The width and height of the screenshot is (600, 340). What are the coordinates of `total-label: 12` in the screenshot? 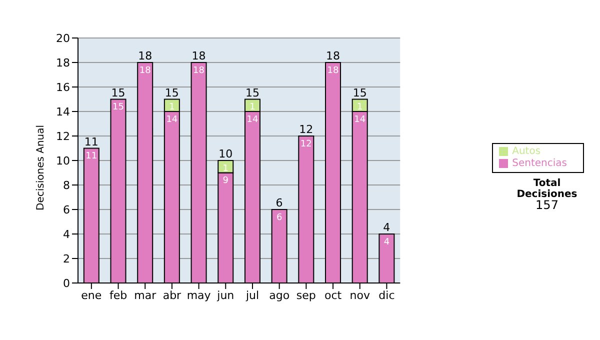 It's located at (306, 129).